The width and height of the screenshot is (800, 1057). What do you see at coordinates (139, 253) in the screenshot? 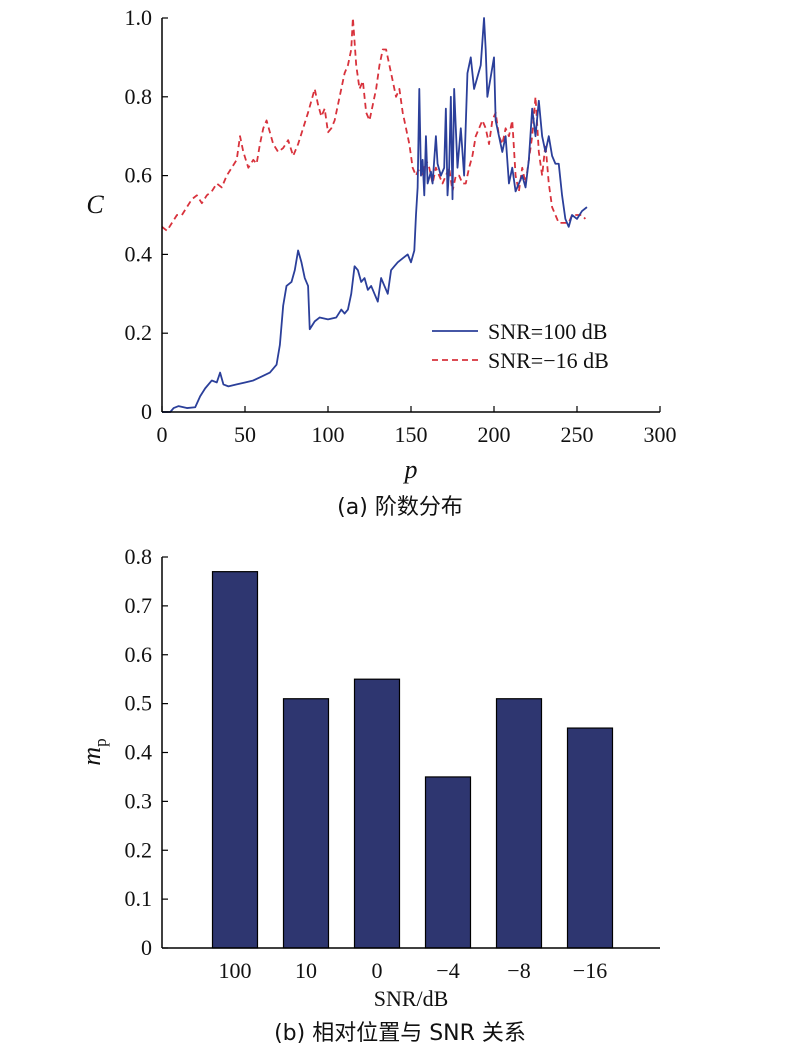
I see `chart-a-y-tick-label: 0.4` at bounding box center [139, 253].